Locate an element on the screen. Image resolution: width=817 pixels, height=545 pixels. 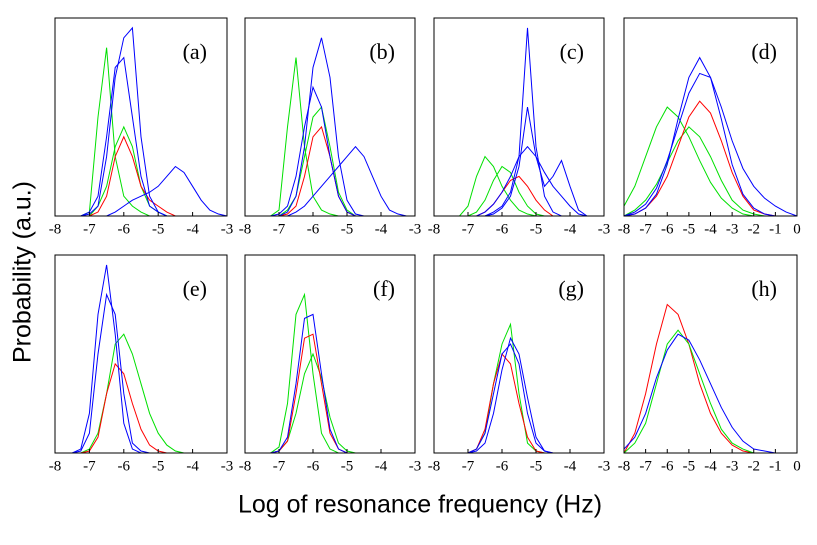
y-axis-title: Probability (a.u.) is located at coordinates (23, 272).